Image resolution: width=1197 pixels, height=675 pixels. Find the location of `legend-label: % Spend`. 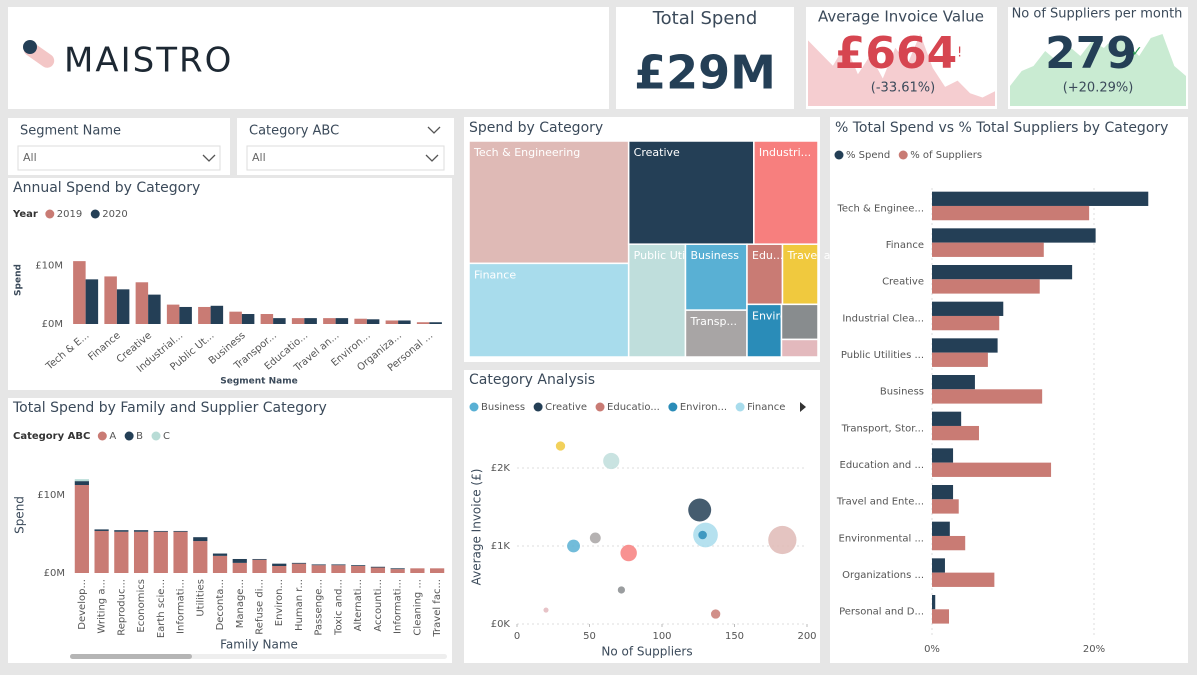

legend-label: % Spend is located at coordinates (868, 155).